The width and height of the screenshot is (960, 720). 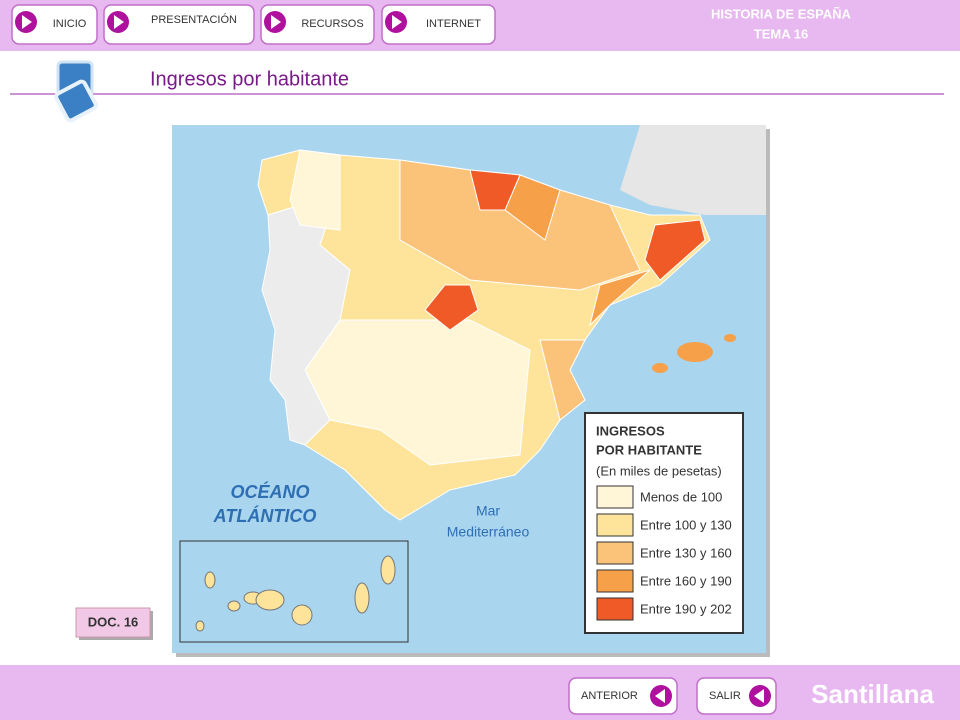 What do you see at coordinates (630, 430) in the screenshot?
I see `legend-title: INGRESOS` at bounding box center [630, 430].